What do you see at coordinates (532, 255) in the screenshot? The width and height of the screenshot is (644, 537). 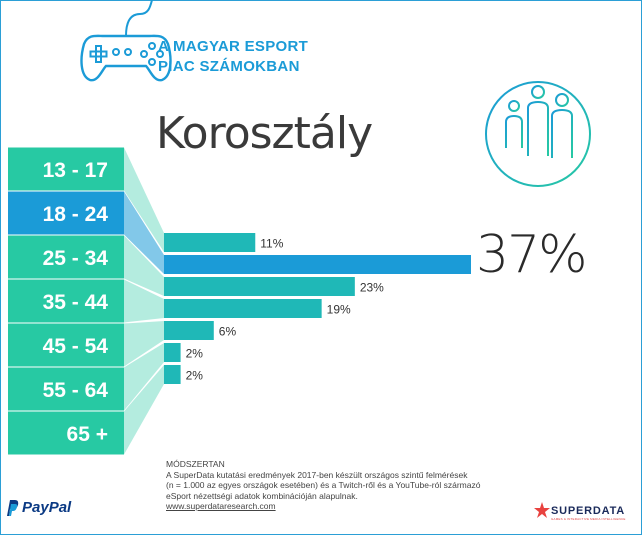 I see `highlight-value-label: 37%` at bounding box center [532, 255].